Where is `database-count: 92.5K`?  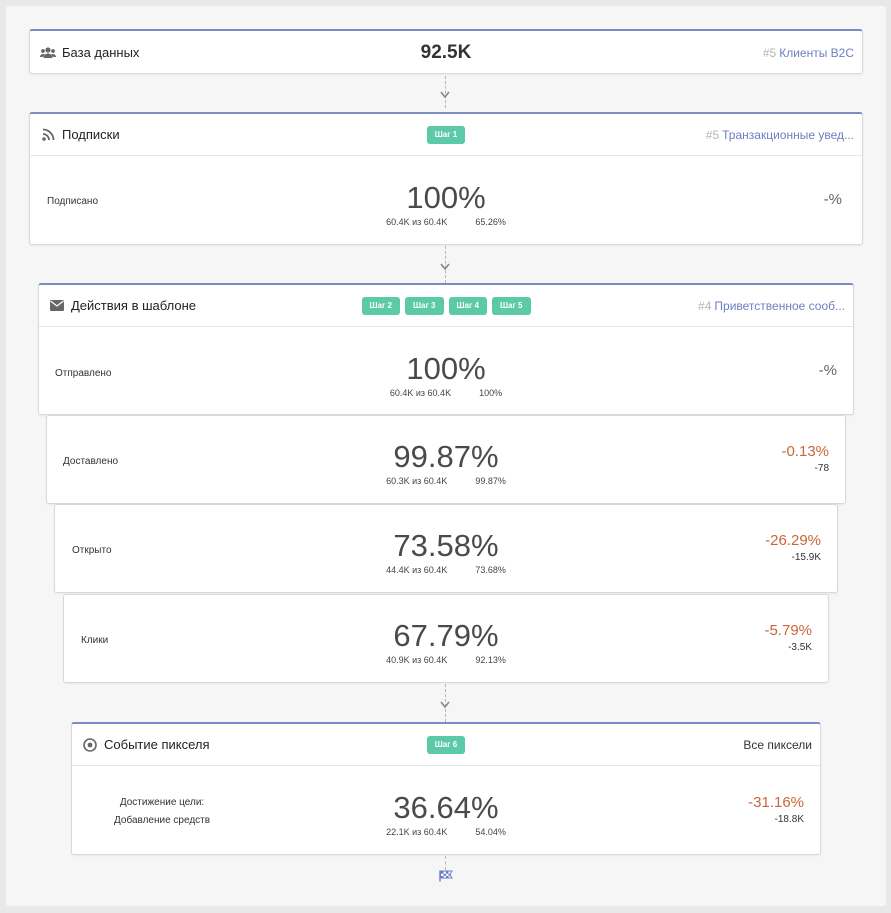 database-count: 92.5K is located at coordinates (446, 52).